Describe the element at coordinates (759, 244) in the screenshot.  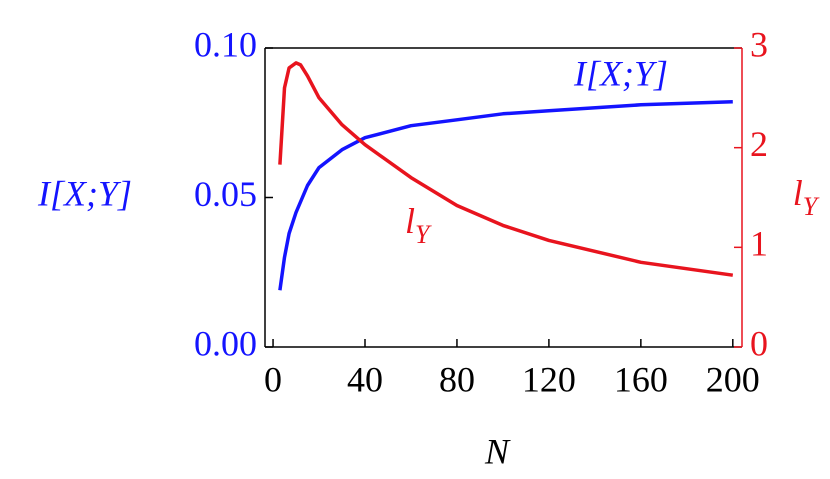
I see `y2-tick-label: 1` at that location.